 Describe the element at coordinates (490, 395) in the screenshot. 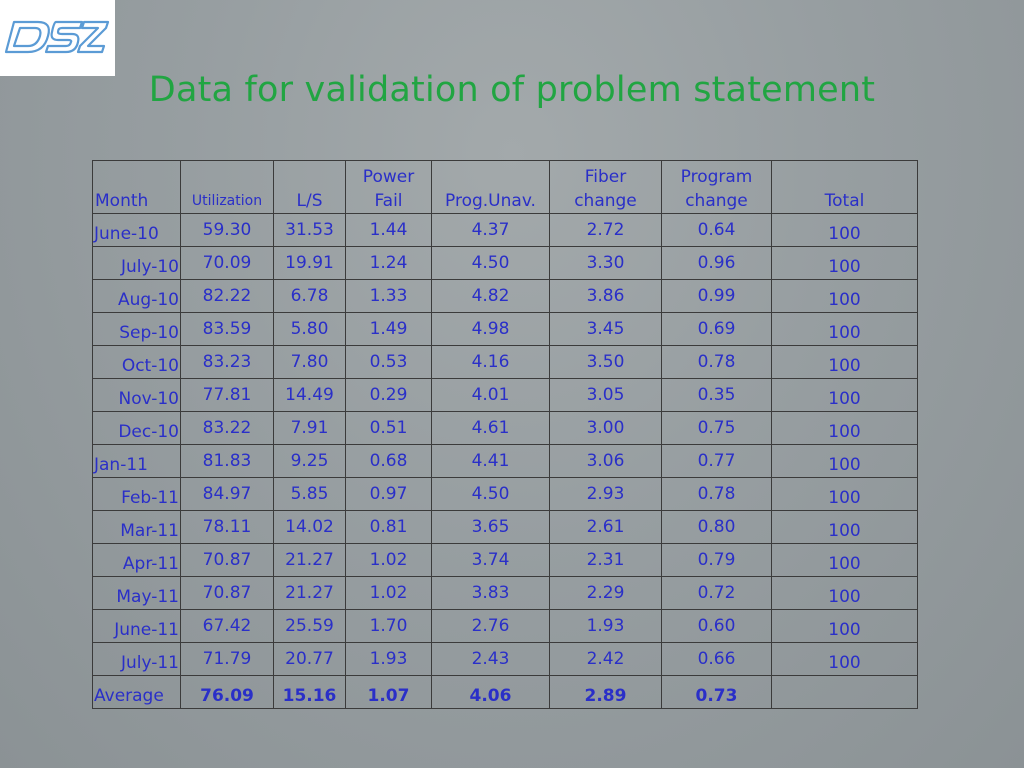

I see `cell-prog-unav: 4.01` at that location.